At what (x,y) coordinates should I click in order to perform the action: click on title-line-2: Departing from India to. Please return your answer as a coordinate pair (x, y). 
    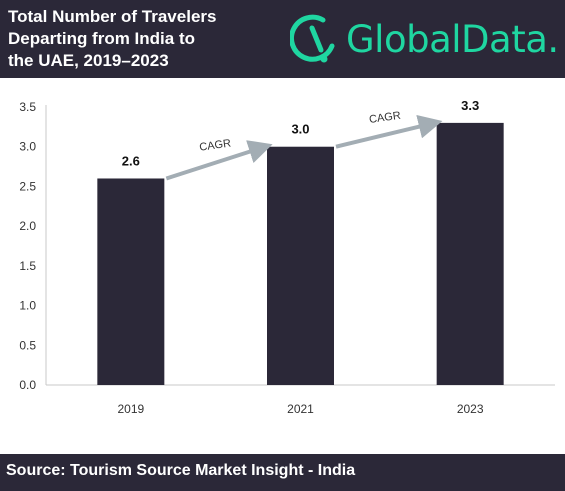
    Looking at the image, I should click on (101, 38).